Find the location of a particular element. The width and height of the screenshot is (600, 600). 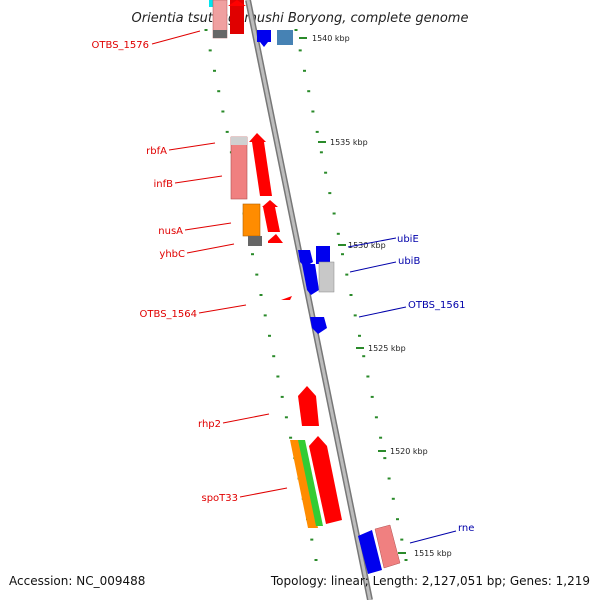

gene-block-rne is located at coordinates (379, 549).